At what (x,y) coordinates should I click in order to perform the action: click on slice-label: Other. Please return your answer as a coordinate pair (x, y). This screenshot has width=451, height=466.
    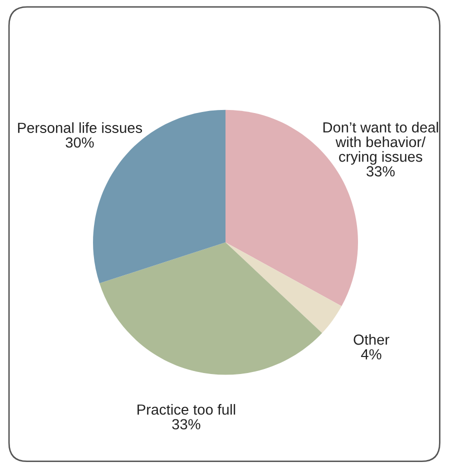
    Looking at the image, I should click on (372, 339).